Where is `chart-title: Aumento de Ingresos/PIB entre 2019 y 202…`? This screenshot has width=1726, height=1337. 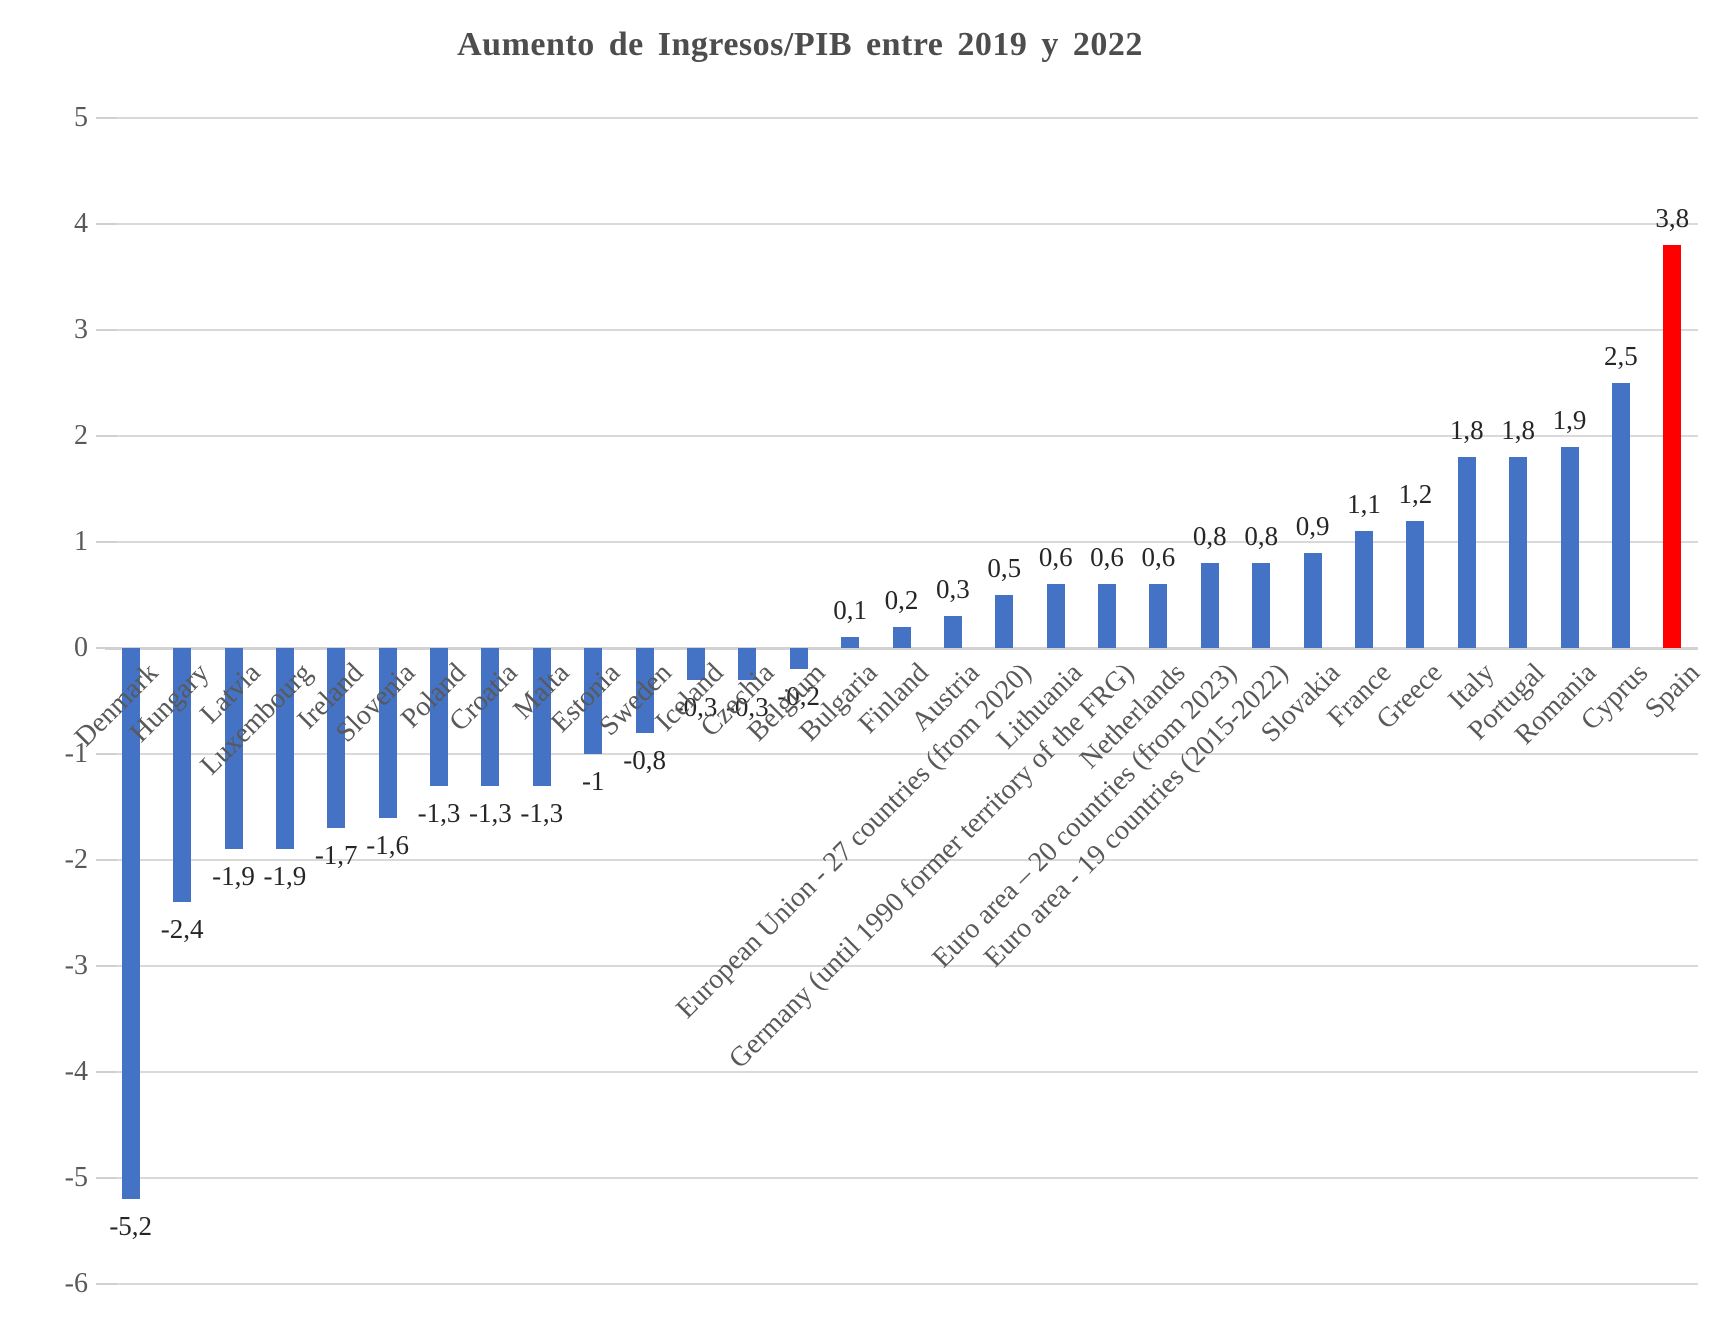
chart-title: Aumento de Ingresos/PIB entre 2019 y 202… is located at coordinates (800, 44).